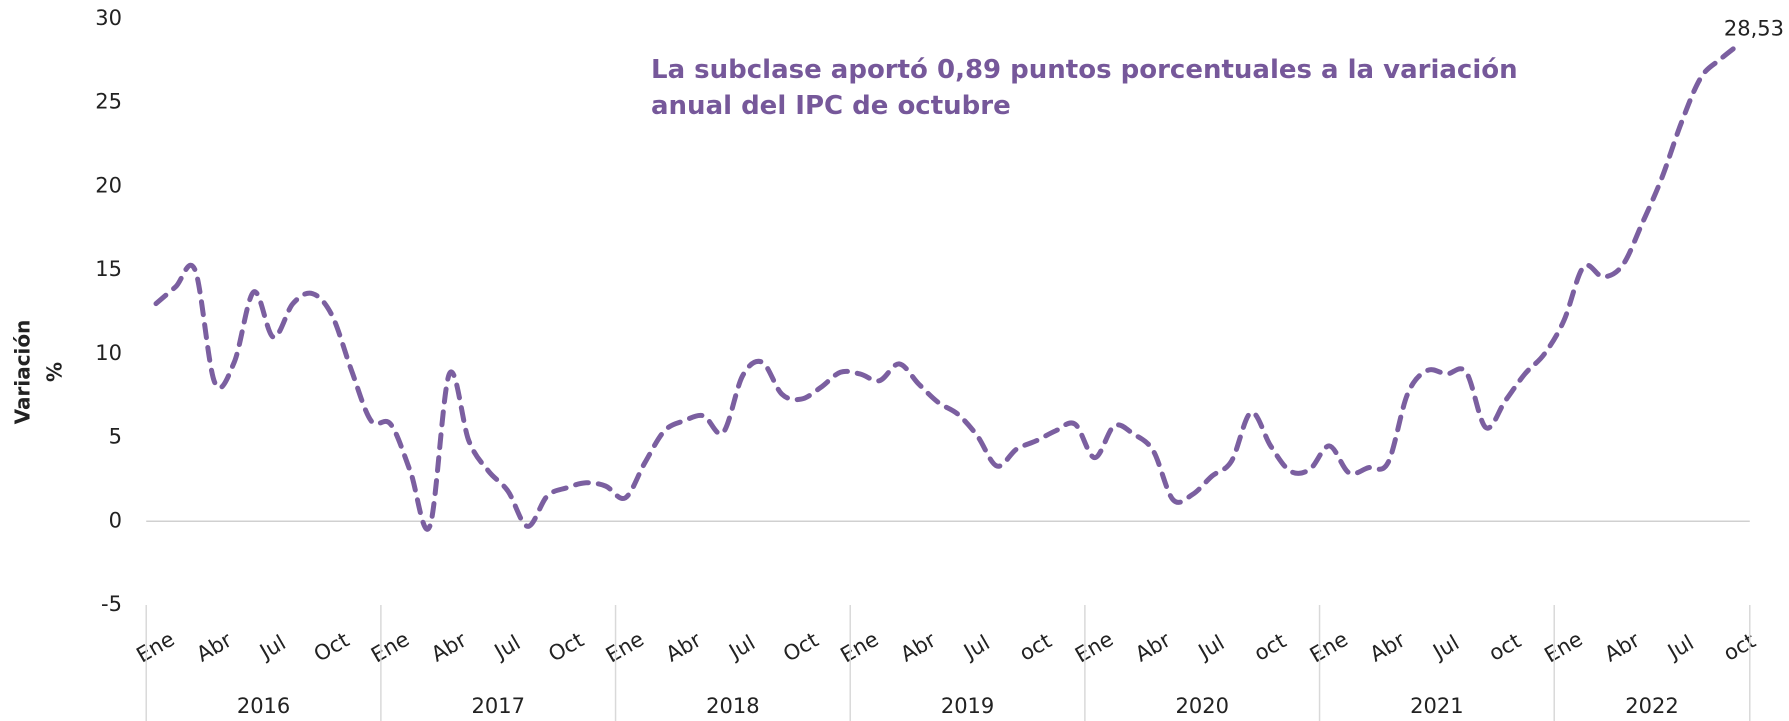 Image resolution: width=1789 pixels, height=721 pixels. I want to click on y-axis-title-line: %, so click(55, 372).